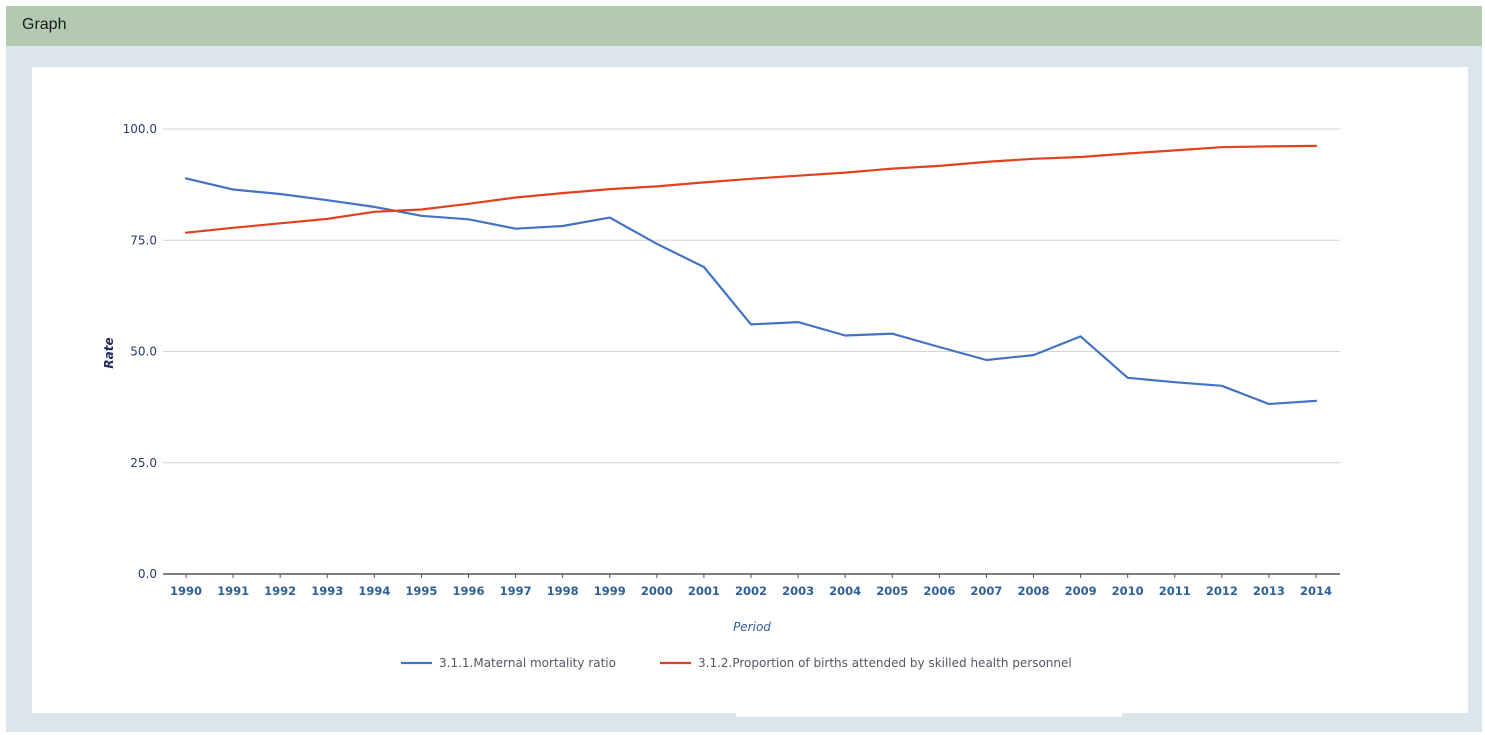  I want to click on x-tick-label: 2002, so click(751, 591).